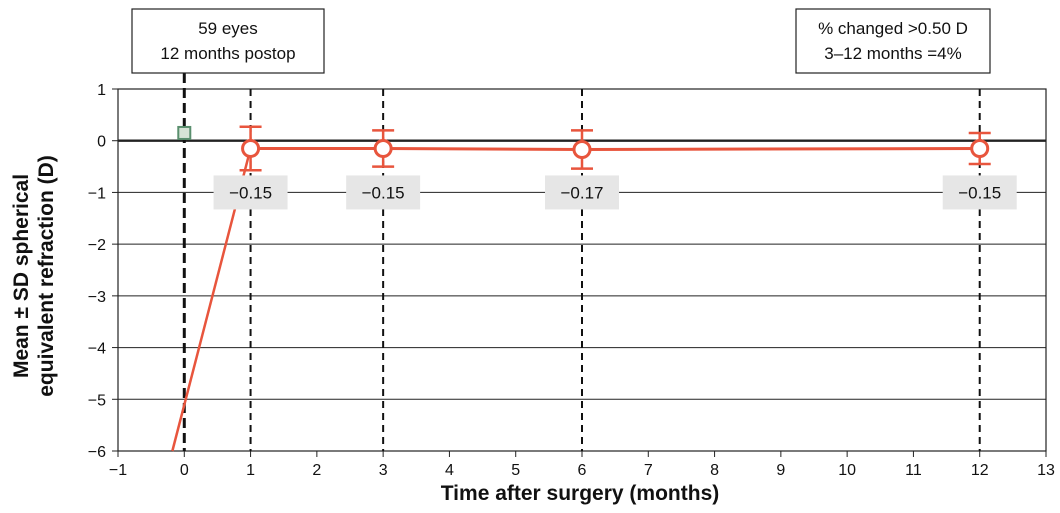 The width and height of the screenshot is (1060, 513). I want to click on data-labels: −0.15 −0.15 −0.17 −0.15, so click(615, 192).